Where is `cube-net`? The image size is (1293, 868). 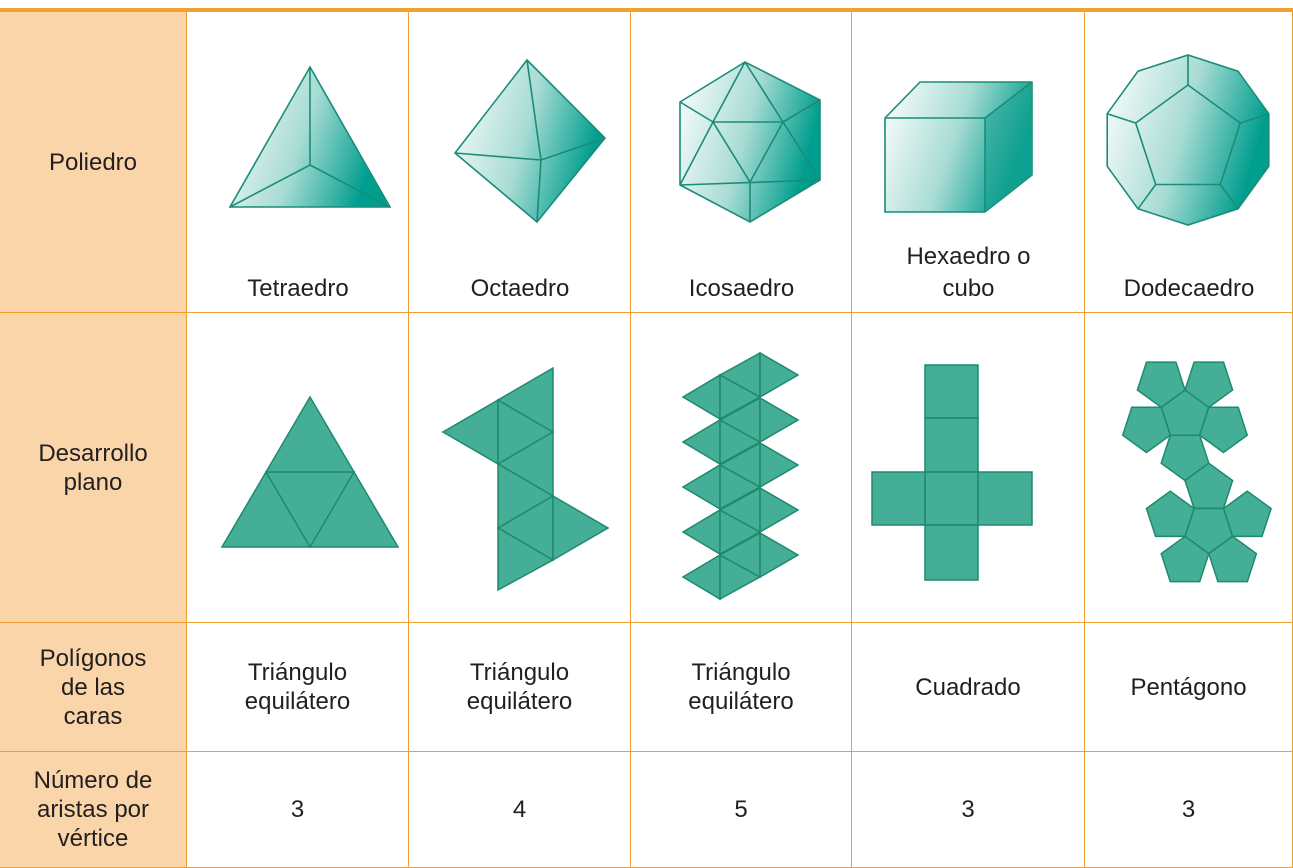
cube-net is located at coordinates (952, 472).